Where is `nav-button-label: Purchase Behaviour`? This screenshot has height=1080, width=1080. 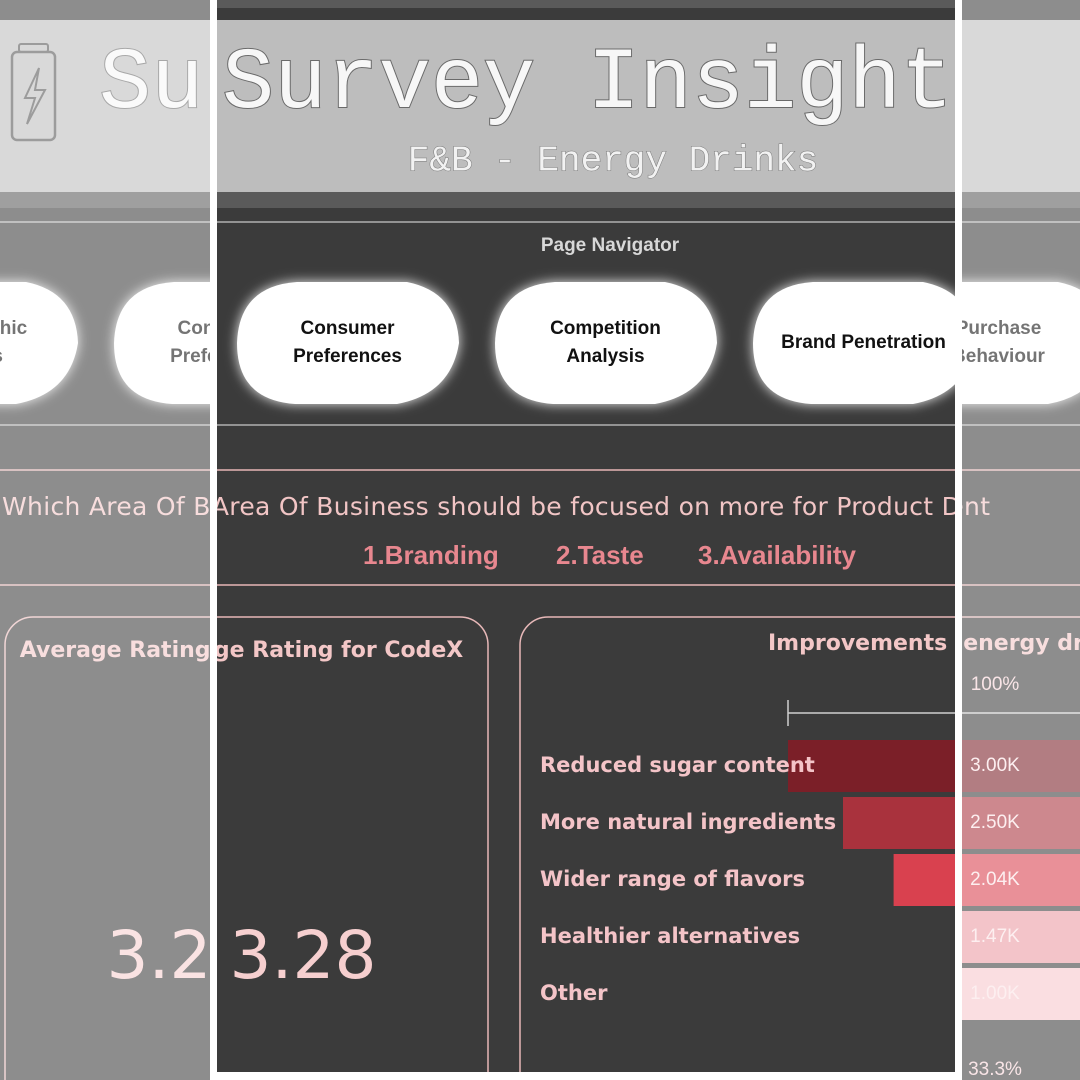 nav-button-label: Purchase Behaviour is located at coordinates (998, 342).